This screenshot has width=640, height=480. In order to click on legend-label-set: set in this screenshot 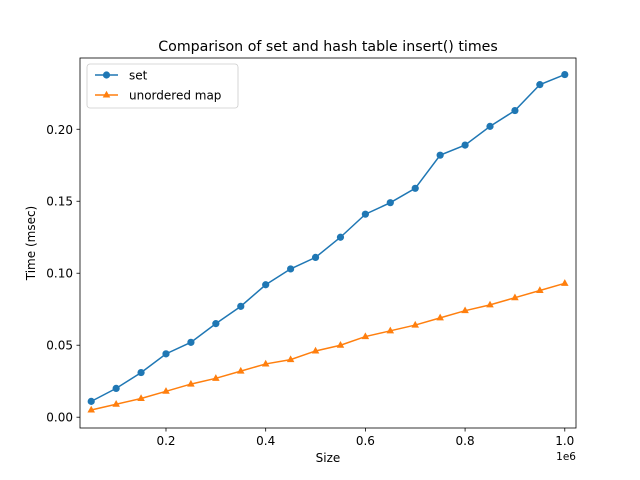, I will do `click(138, 76)`.